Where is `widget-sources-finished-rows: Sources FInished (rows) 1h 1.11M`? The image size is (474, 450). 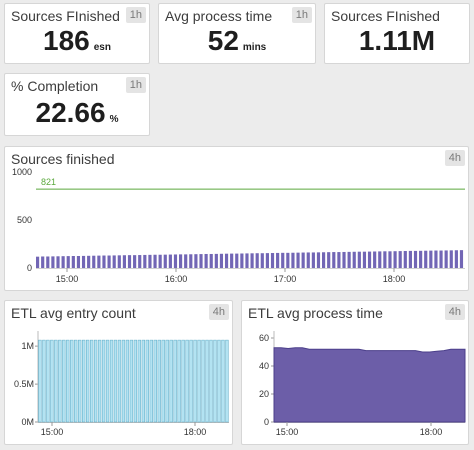 widget-sources-finished-rows: Sources FInished (rows) 1h 1.11M is located at coordinates (397, 33).